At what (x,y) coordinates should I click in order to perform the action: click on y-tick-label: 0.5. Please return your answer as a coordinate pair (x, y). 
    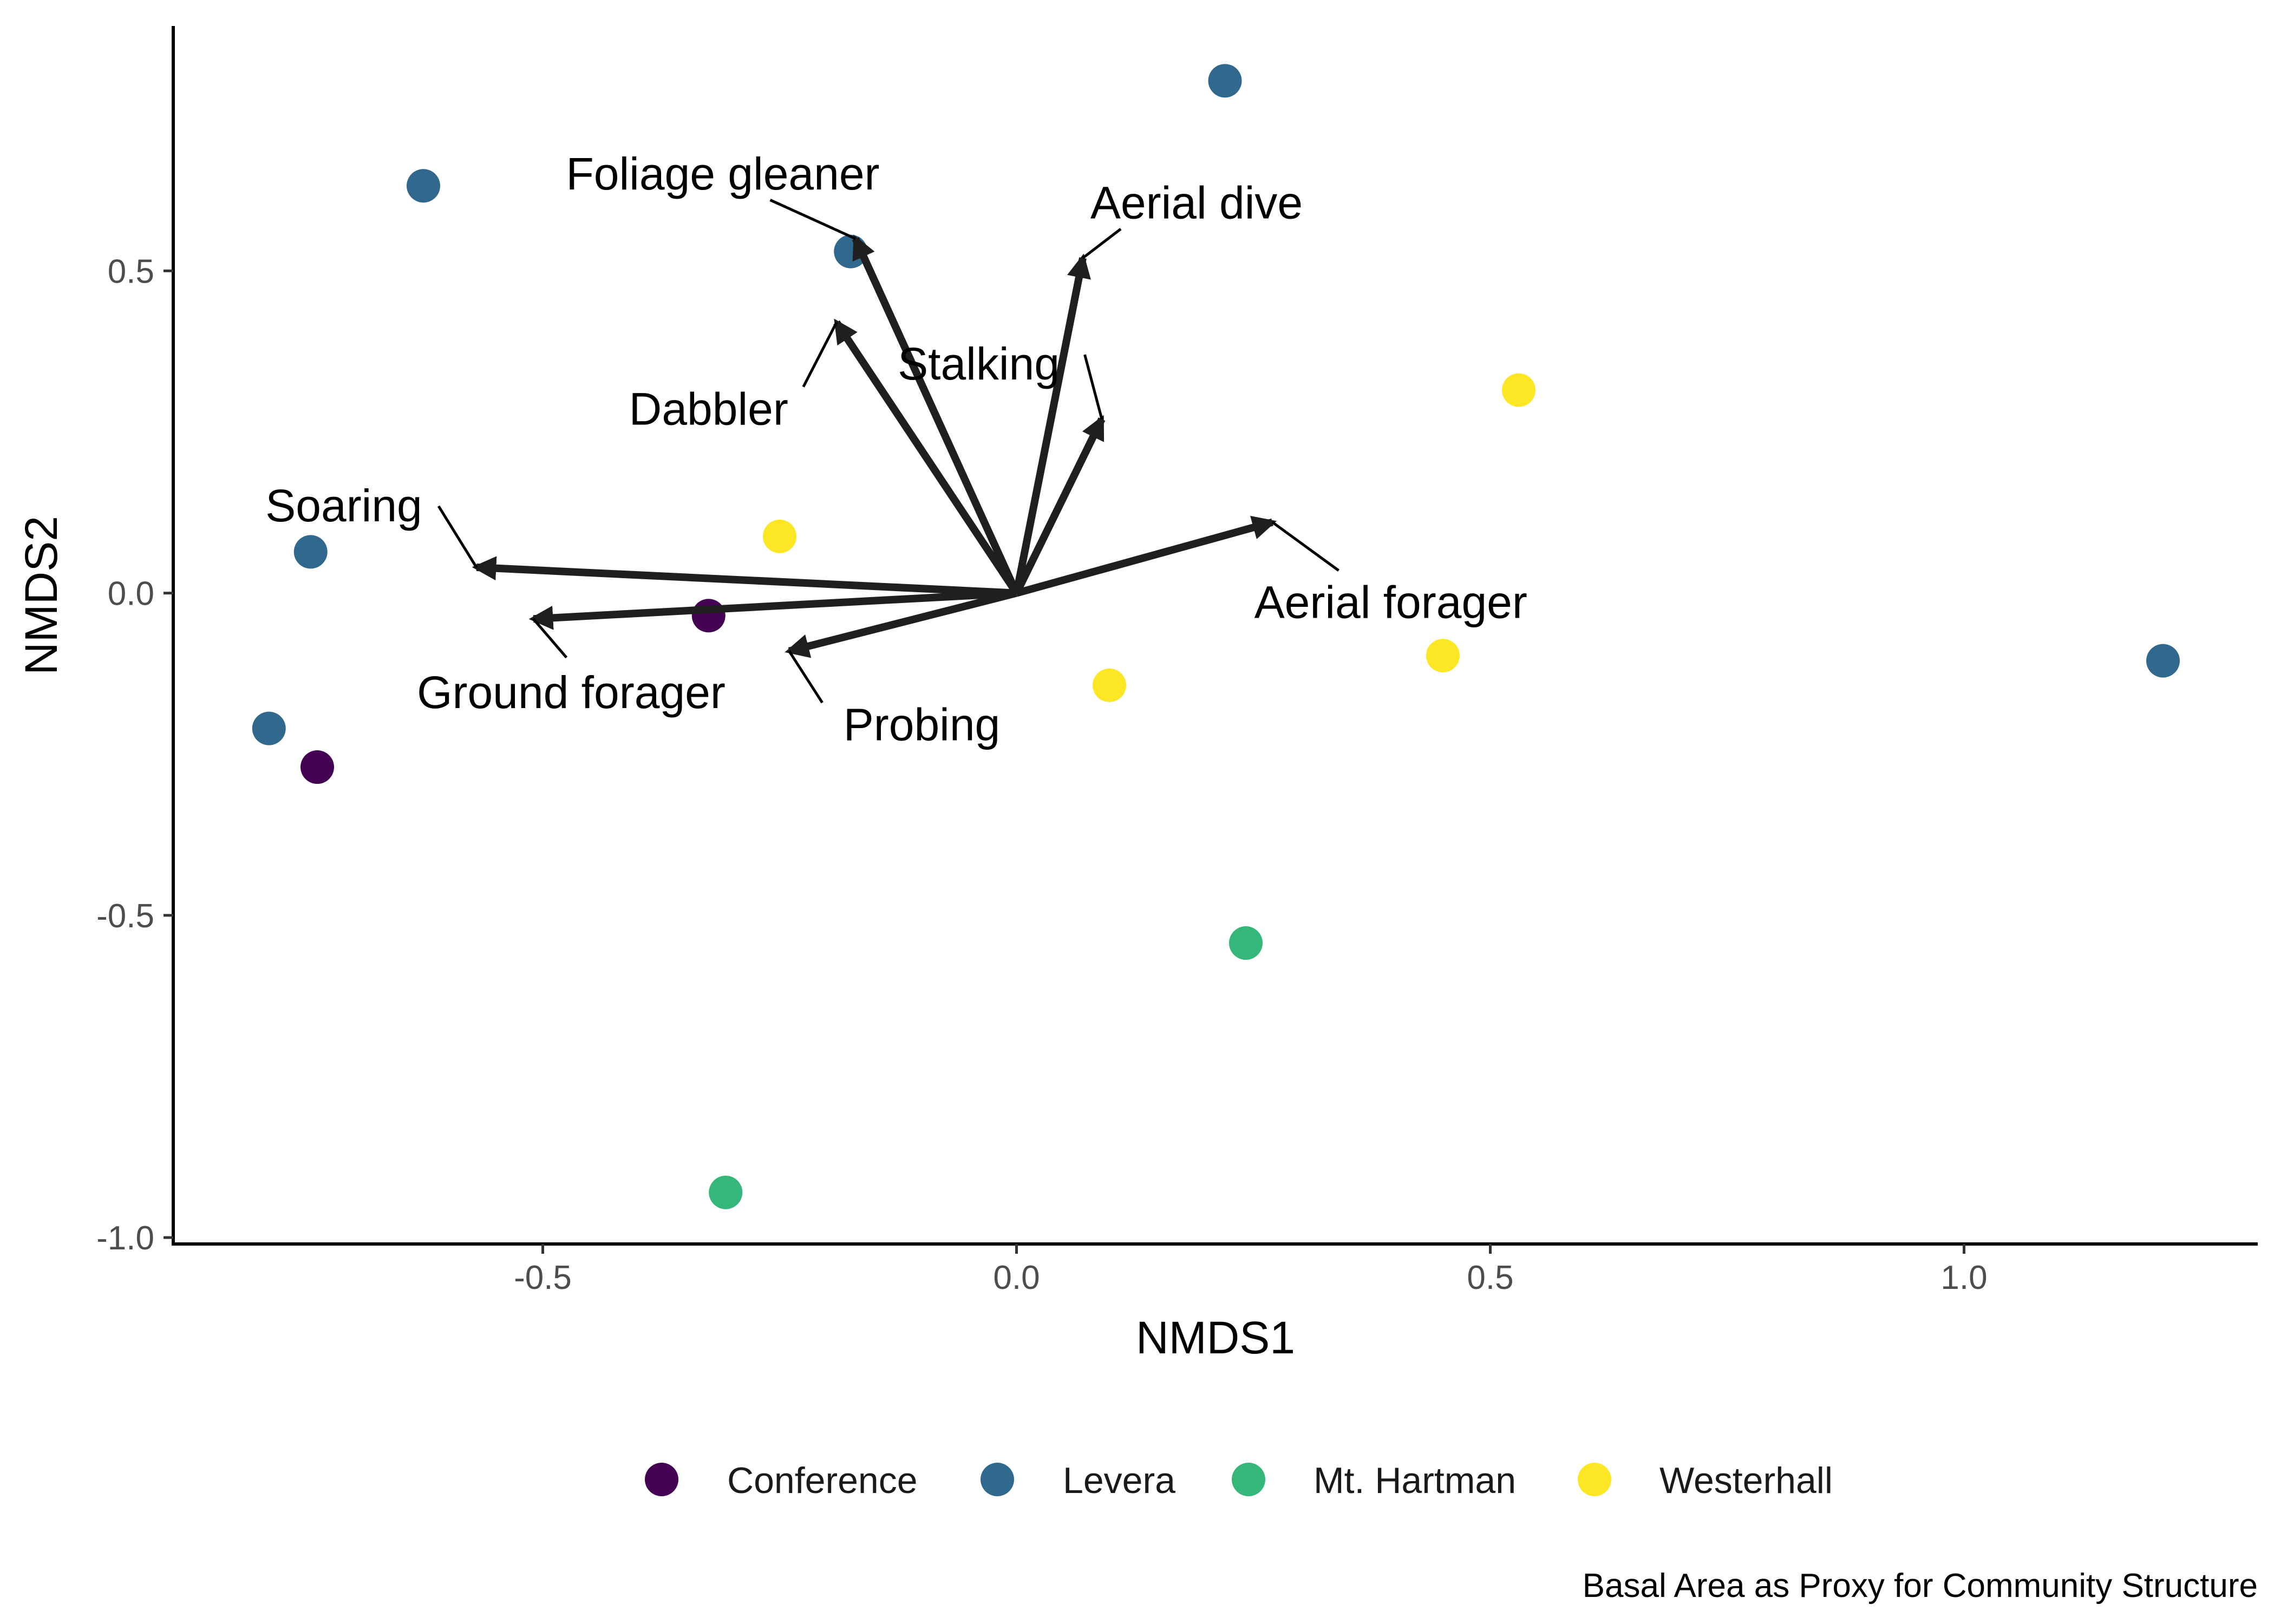
    Looking at the image, I should click on (131, 271).